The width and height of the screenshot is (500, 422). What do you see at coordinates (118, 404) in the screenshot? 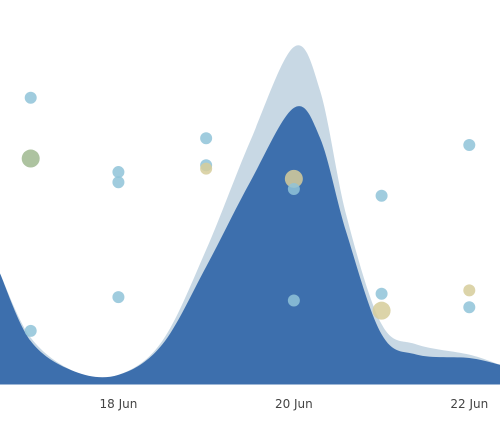
I see `x-tick-label: 18 Jun` at bounding box center [118, 404].